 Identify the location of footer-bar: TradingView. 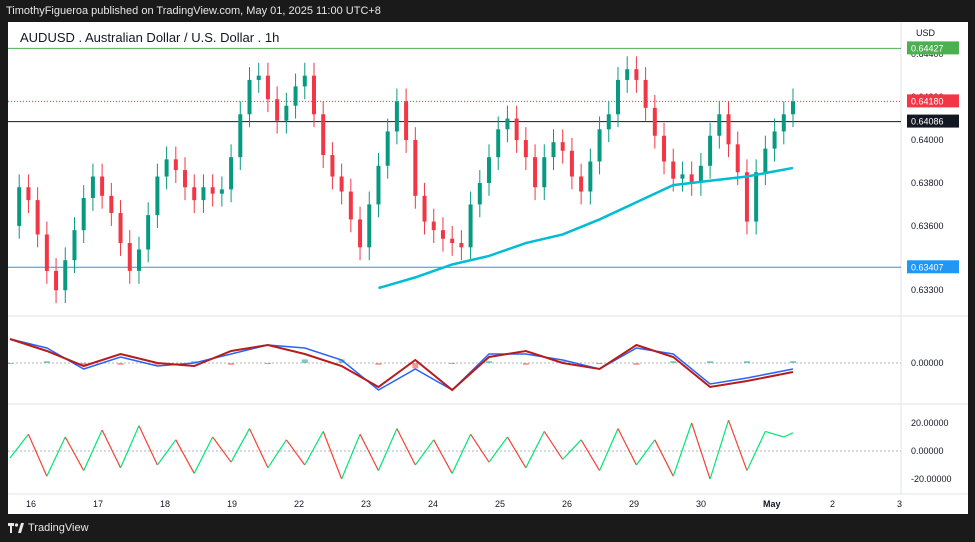
(487, 529).